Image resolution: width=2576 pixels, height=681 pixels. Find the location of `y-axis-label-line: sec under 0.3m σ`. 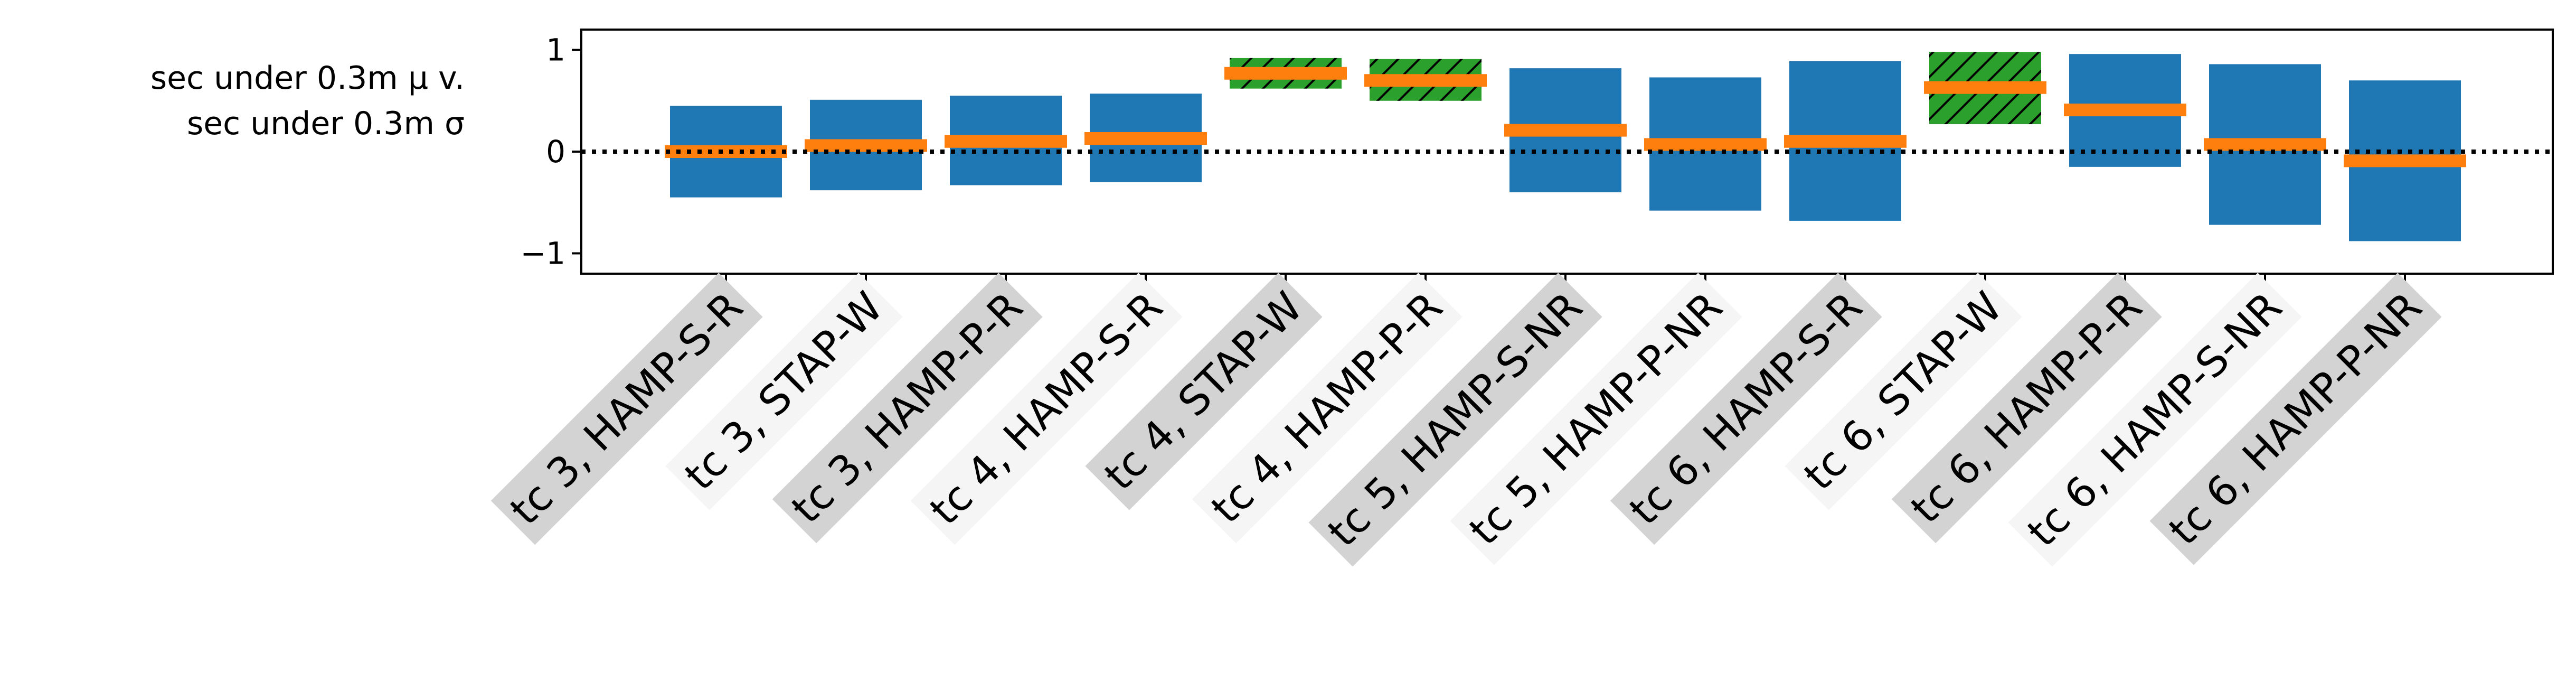

y-axis-label-line: sec under 0.3m σ is located at coordinates (326, 124).